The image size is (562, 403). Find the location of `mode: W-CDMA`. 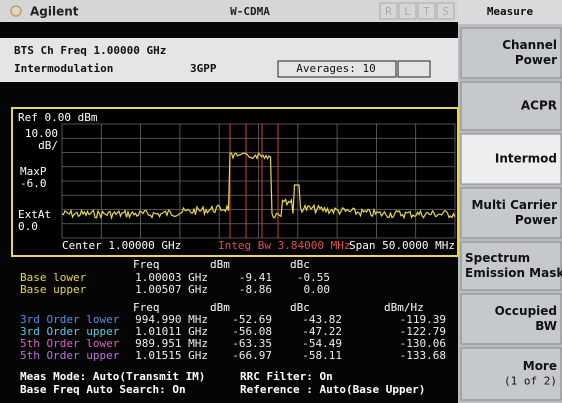

mode: W-CDMA is located at coordinates (250, 11).